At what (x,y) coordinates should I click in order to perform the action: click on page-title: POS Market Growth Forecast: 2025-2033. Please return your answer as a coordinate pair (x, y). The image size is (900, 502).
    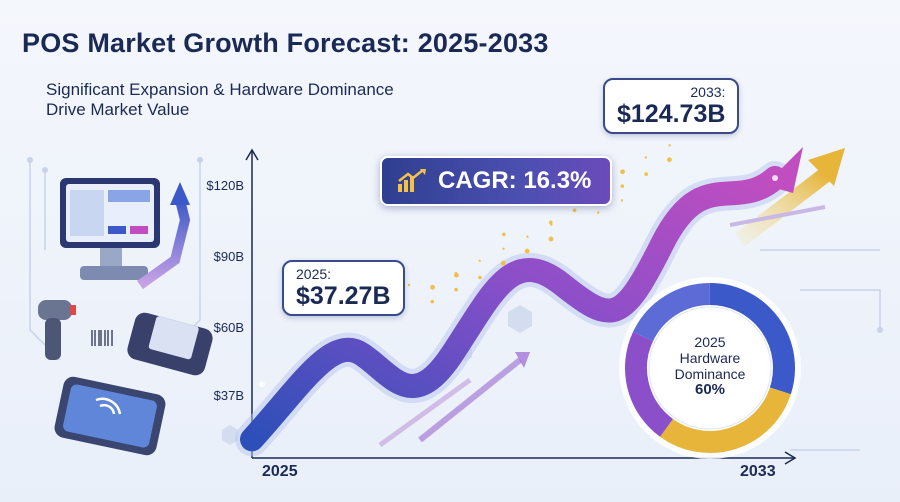
    Looking at the image, I should click on (285, 43).